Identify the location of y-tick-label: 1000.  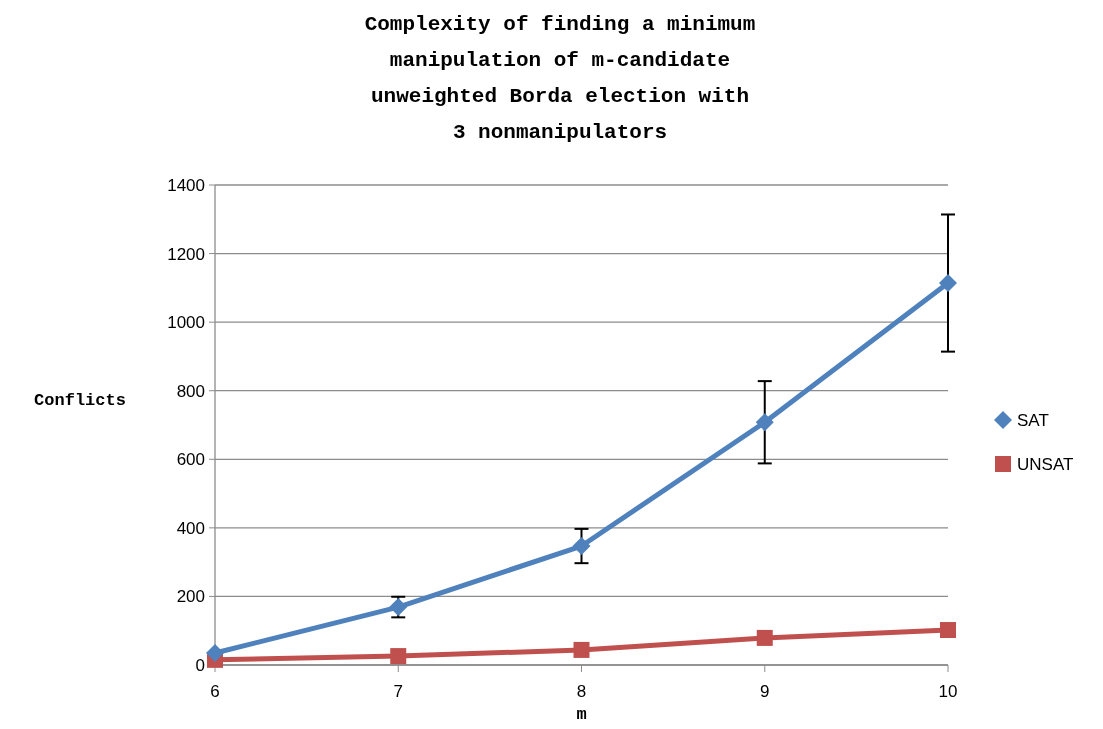
(186, 323).